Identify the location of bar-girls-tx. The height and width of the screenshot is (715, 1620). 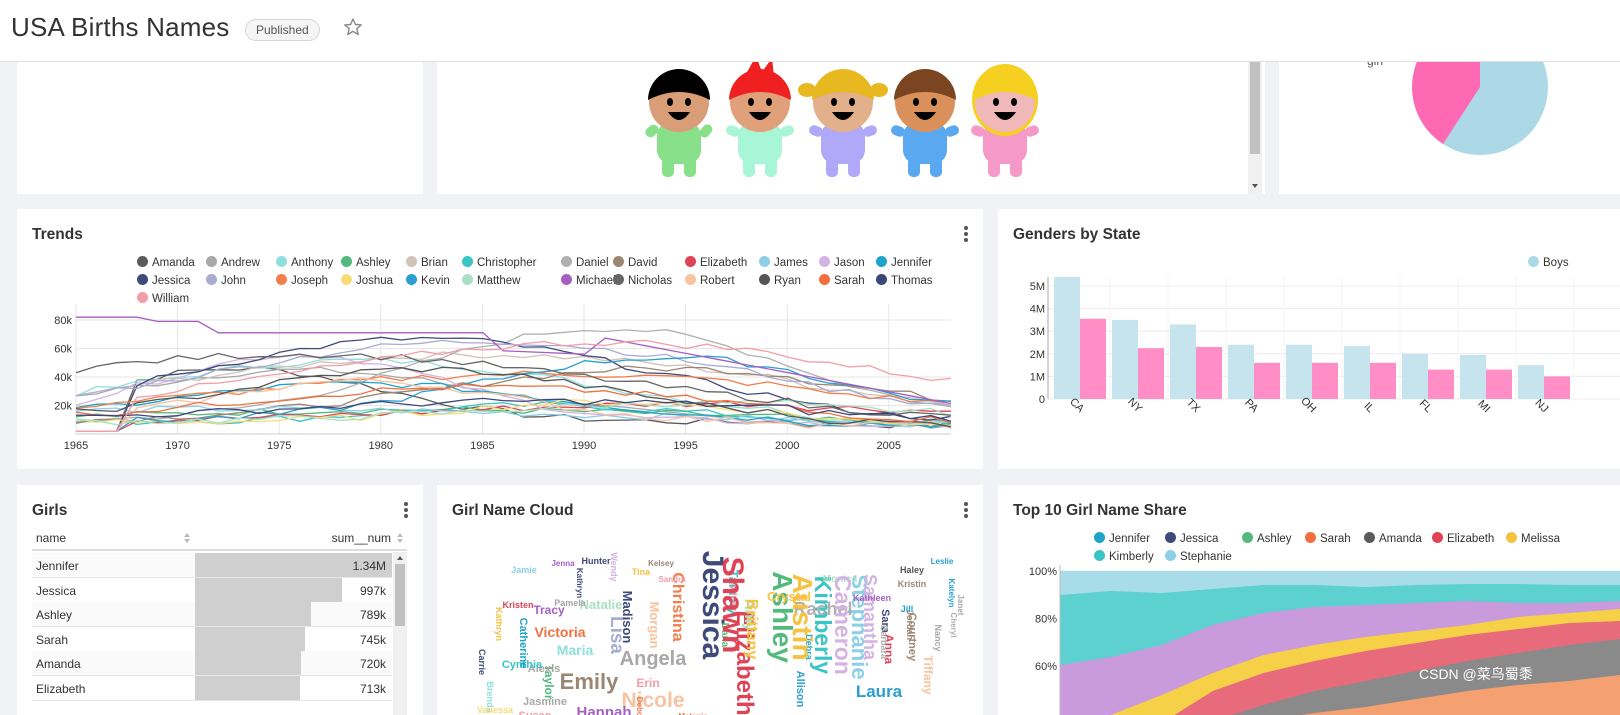
(1209, 373).